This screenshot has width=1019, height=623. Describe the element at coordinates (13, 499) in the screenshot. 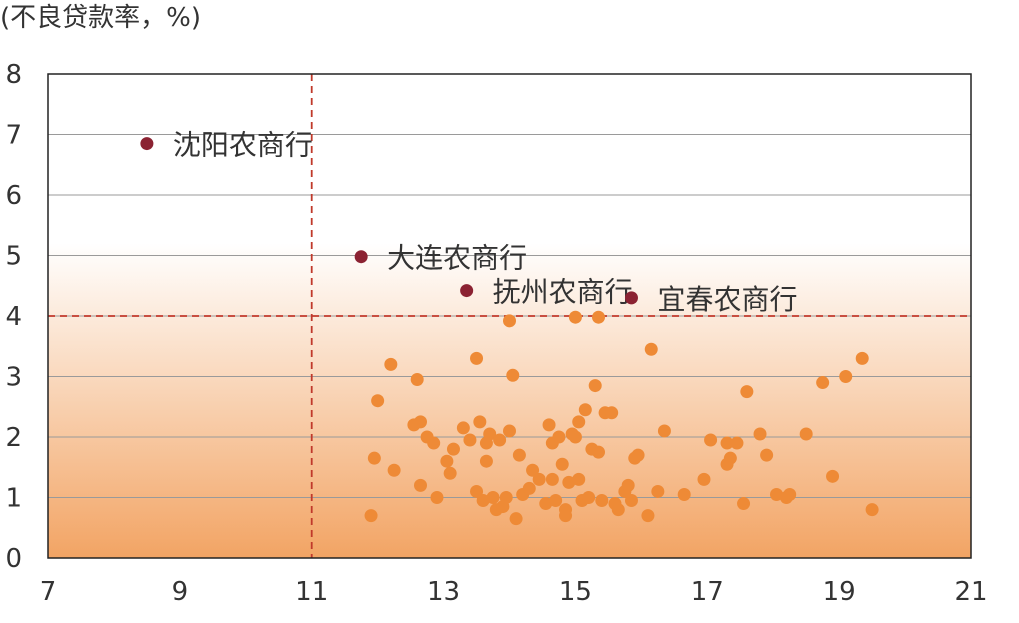

I see `y-tick-label: 1` at that location.